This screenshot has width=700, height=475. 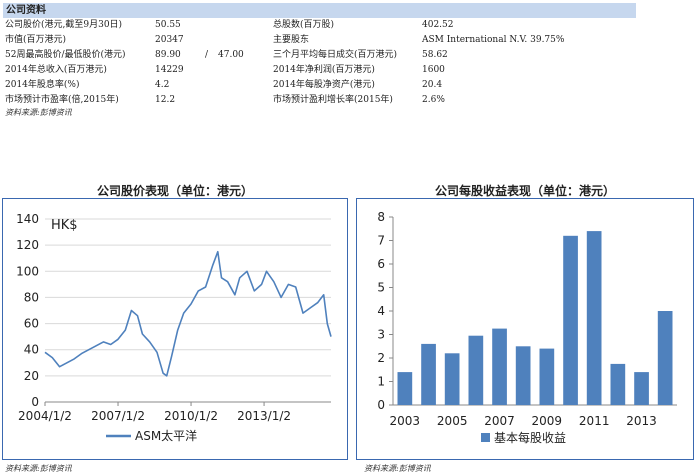 I want to click on bar-2006, so click(x=476, y=370).